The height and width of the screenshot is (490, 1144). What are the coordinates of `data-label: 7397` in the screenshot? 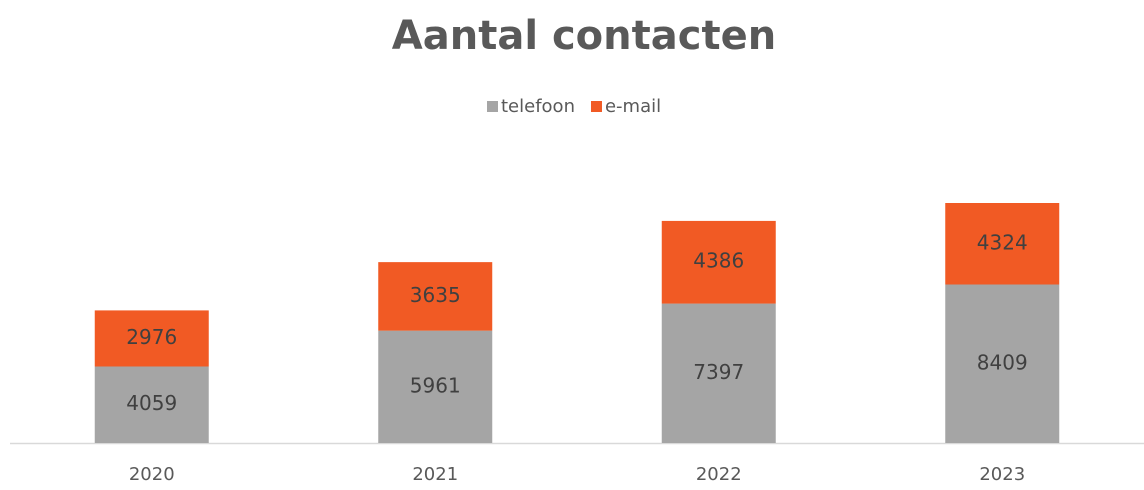 It's located at (718, 372).